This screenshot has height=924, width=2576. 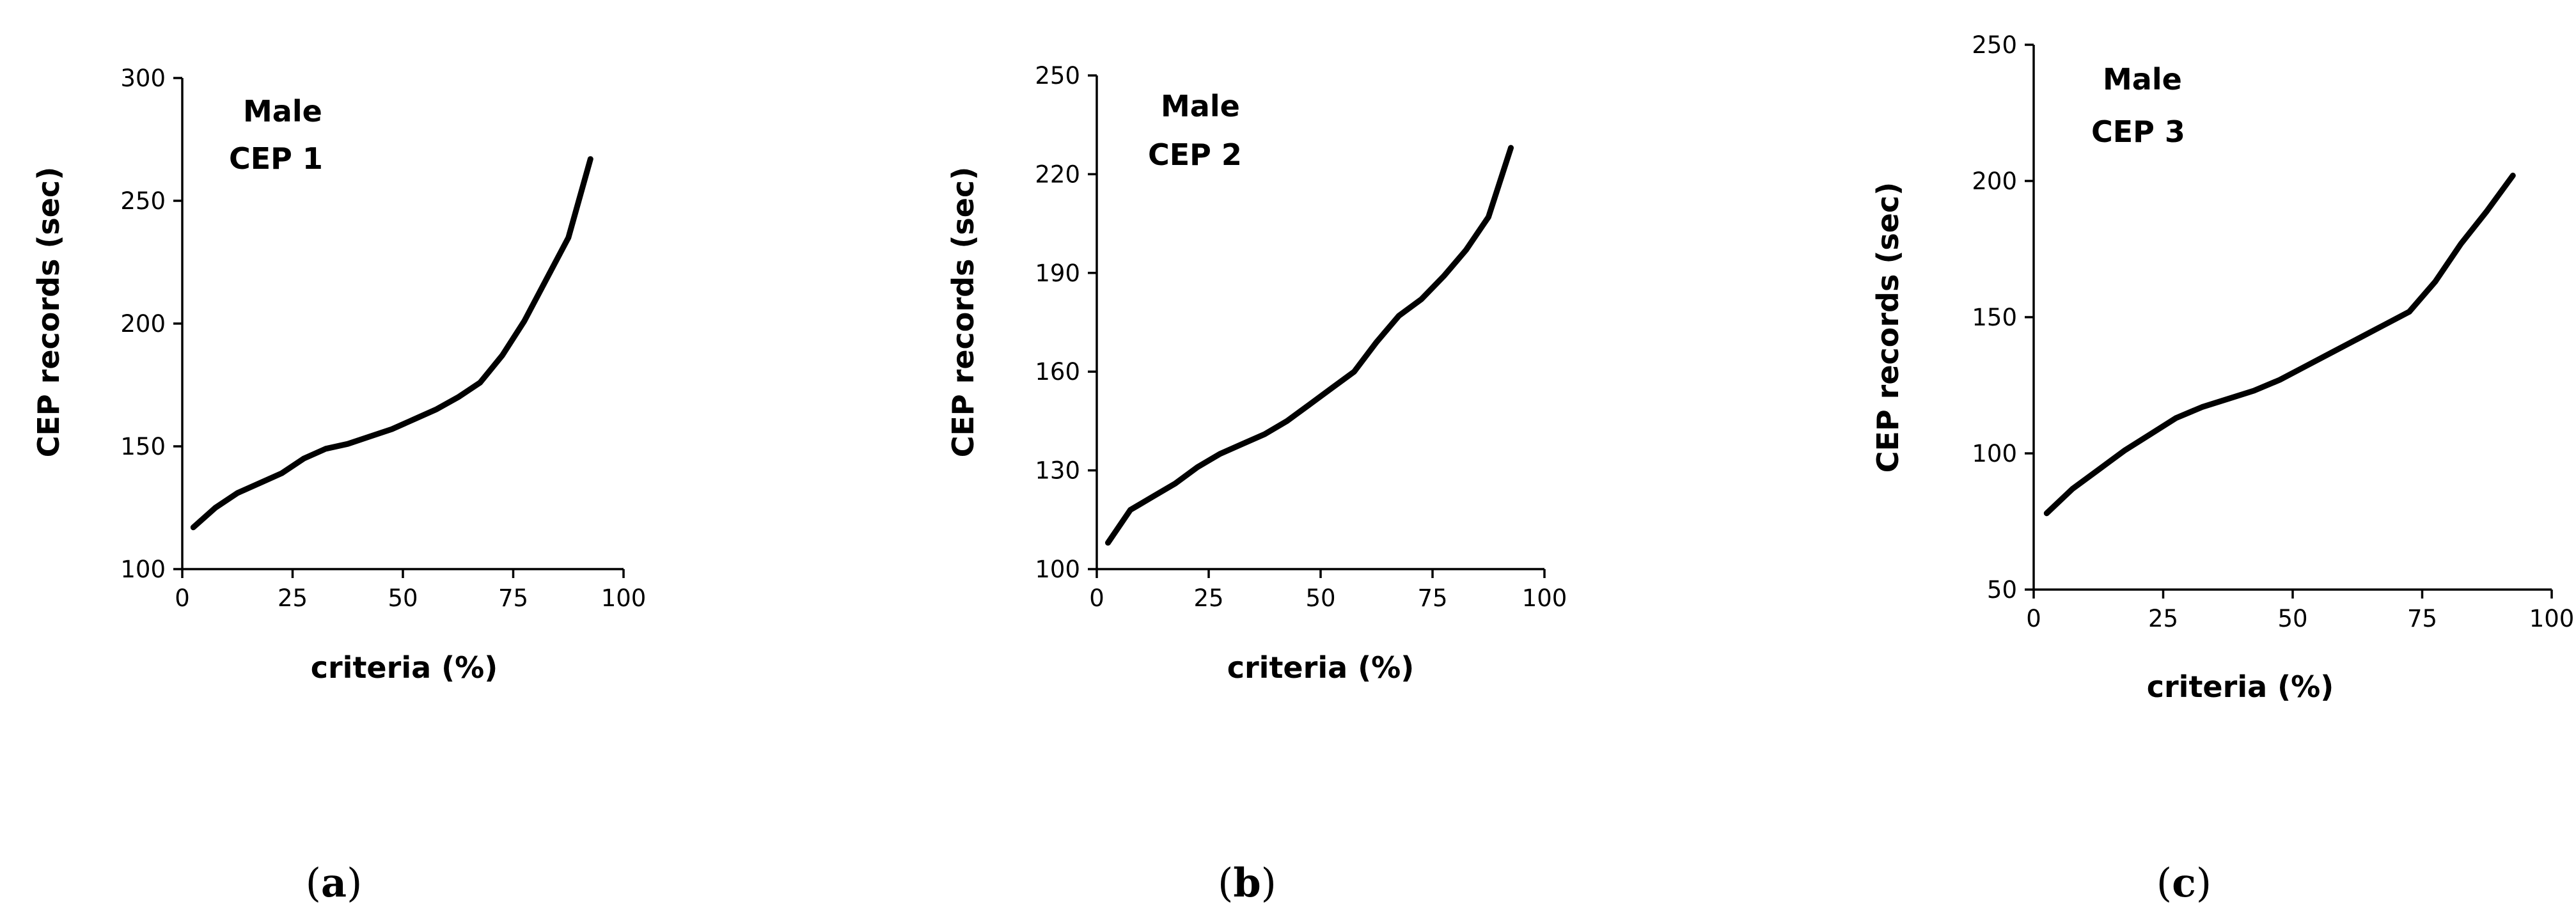 What do you see at coordinates (1057, 273) in the screenshot?
I see `y-tick-label: 190` at bounding box center [1057, 273].